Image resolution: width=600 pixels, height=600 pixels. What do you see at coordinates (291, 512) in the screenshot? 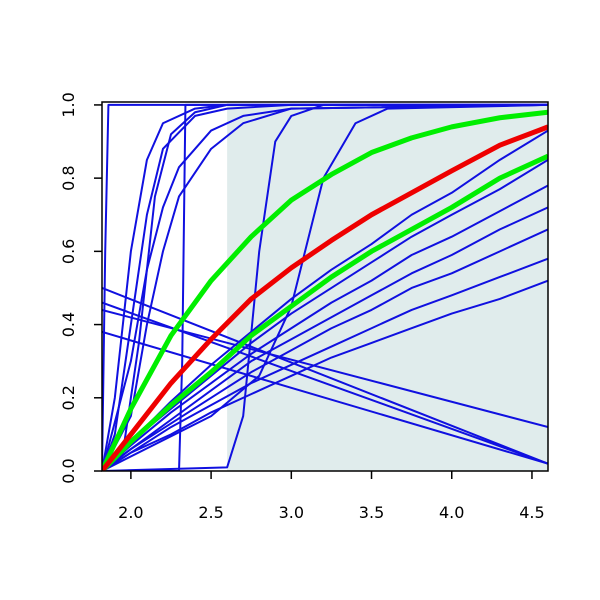
I see `x-tick-label: 3.0` at bounding box center [291, 512].